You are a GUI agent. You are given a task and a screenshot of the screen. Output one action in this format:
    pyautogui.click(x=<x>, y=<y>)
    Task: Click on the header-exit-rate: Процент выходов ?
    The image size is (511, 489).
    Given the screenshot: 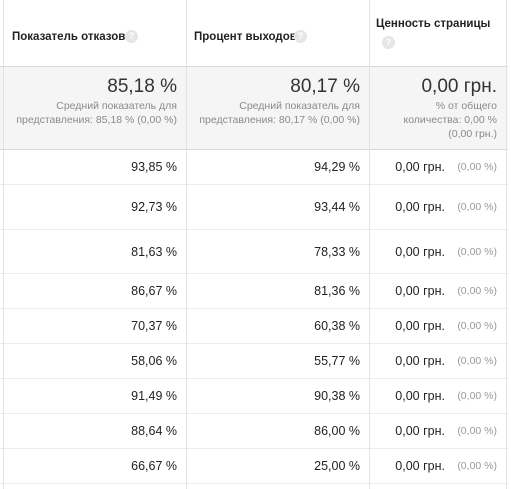 What is the action you would take?
    pyautogui.click(x=278, y=33)
    